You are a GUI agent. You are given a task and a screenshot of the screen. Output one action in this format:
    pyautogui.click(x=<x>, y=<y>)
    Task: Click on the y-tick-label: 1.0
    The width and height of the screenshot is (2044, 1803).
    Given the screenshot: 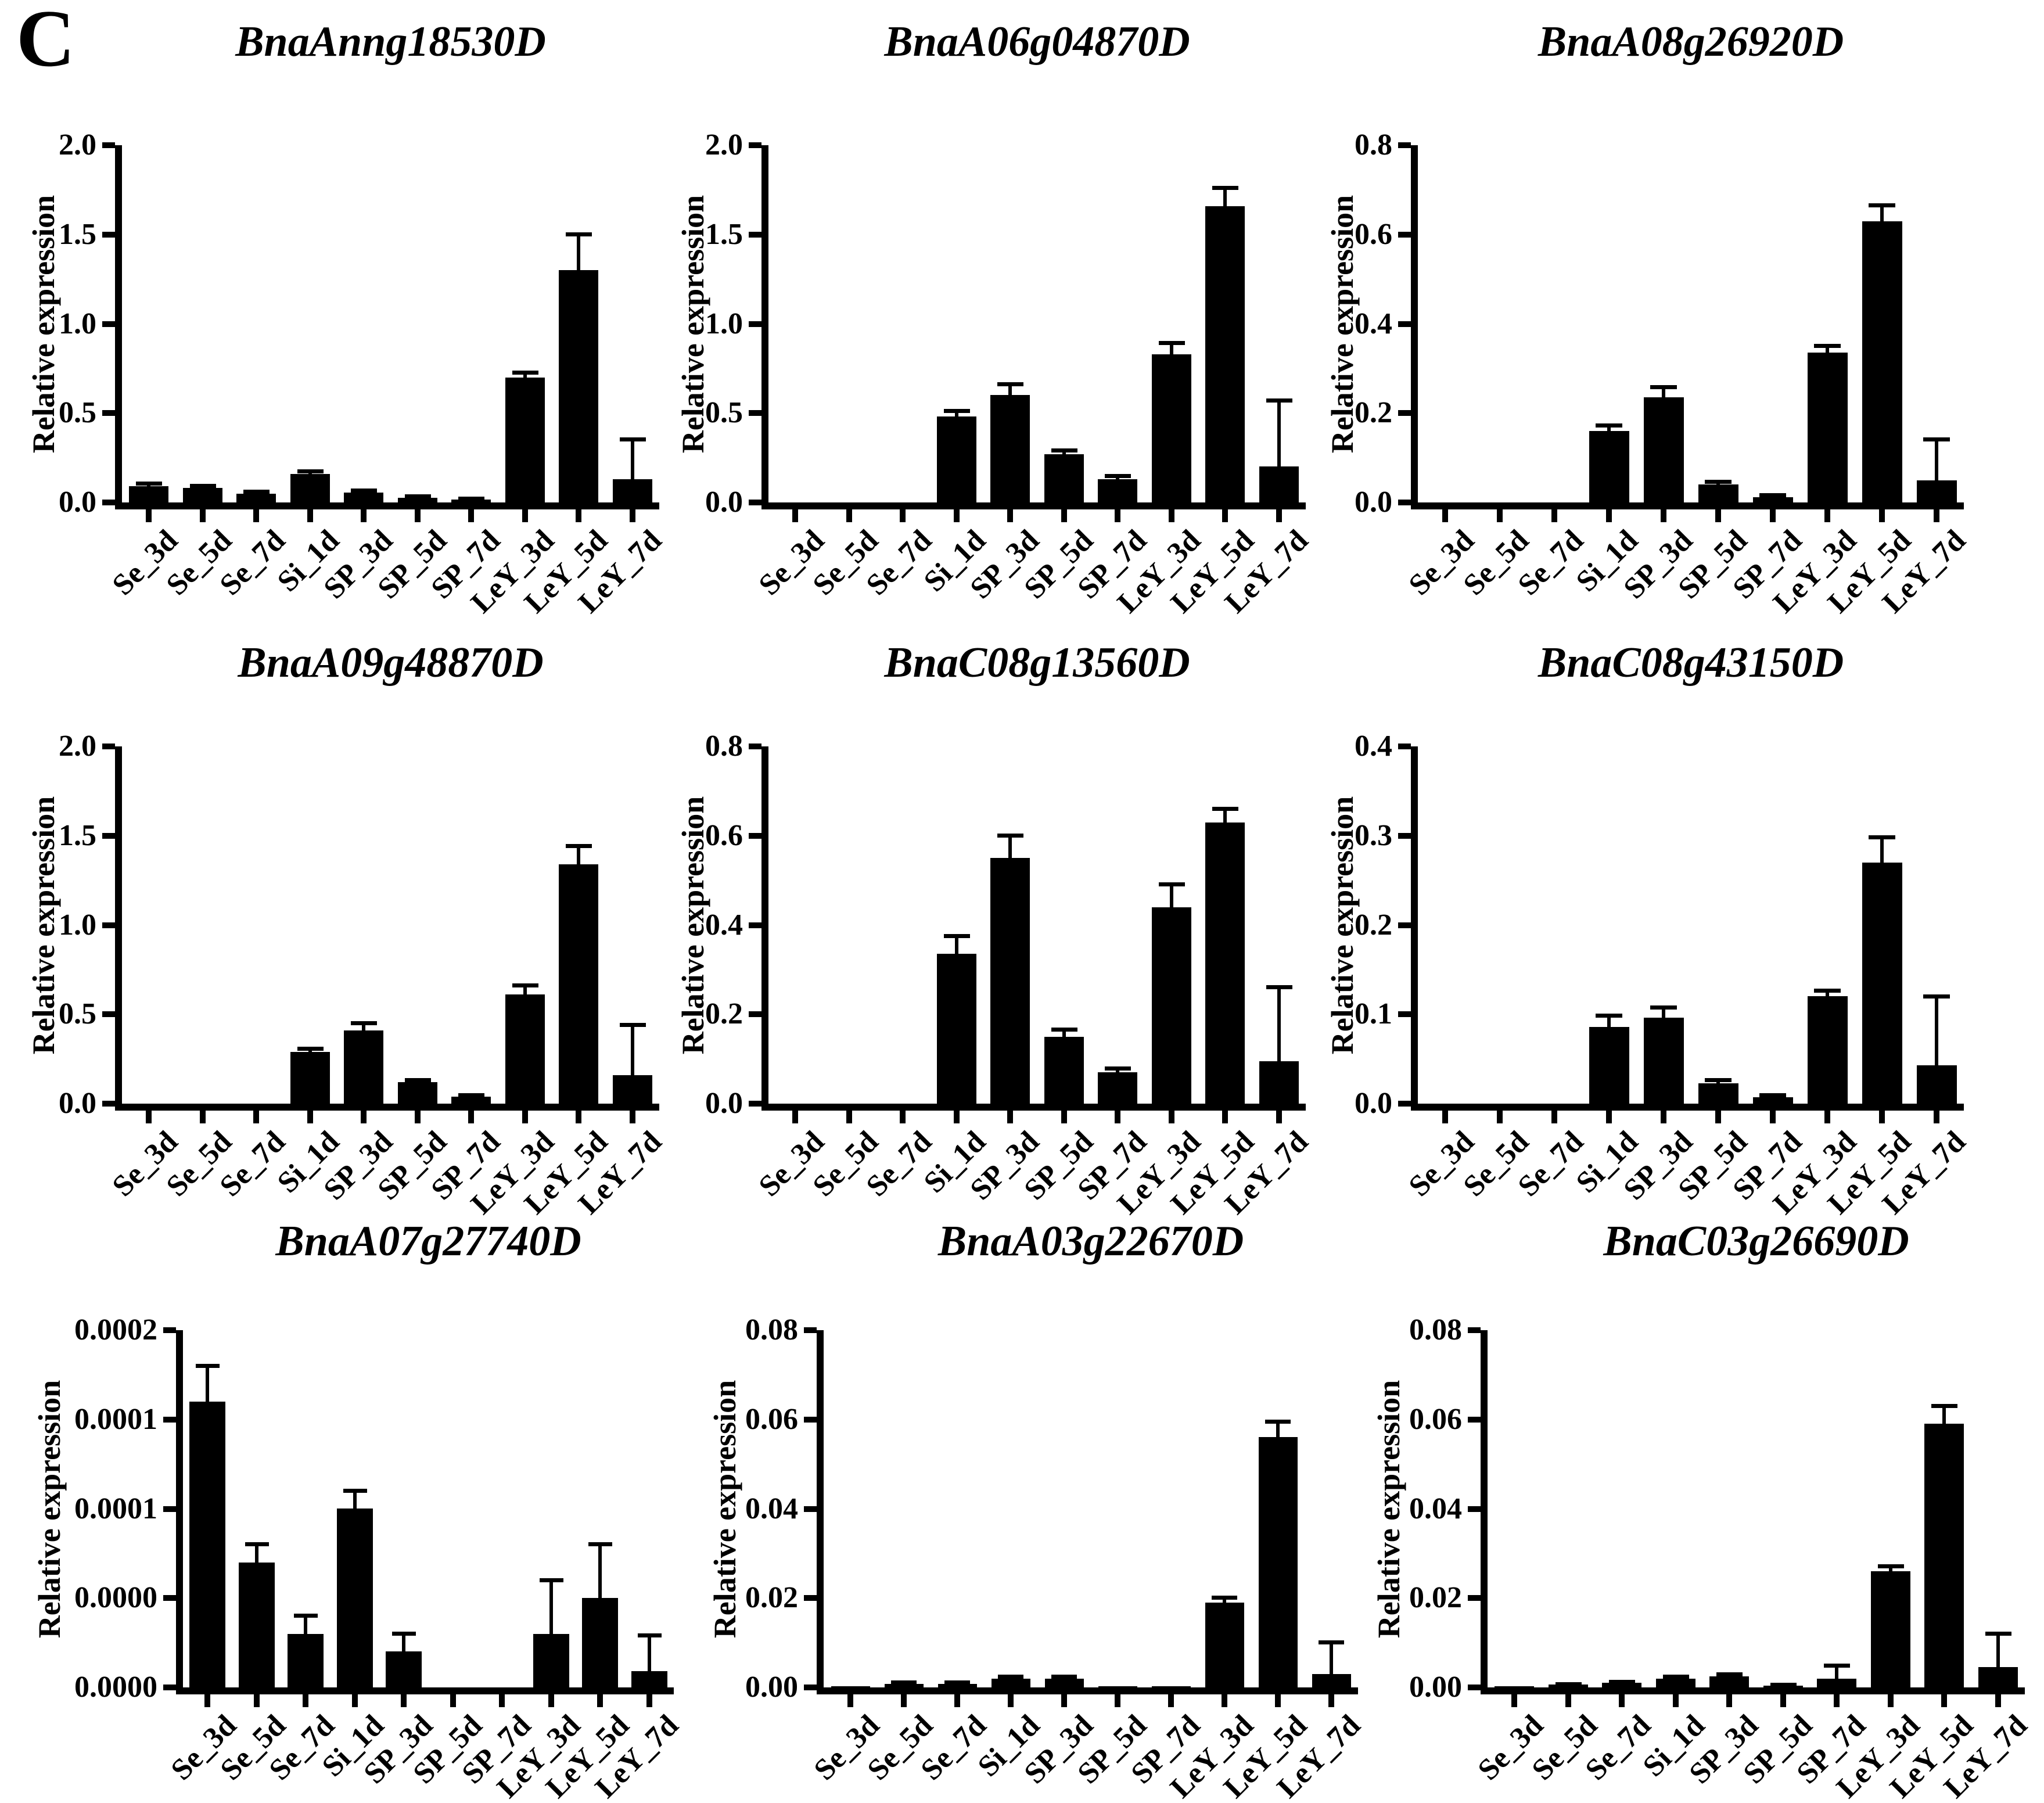 What is the action you would take?
    pyautogui.click(x=724, y=324)
    